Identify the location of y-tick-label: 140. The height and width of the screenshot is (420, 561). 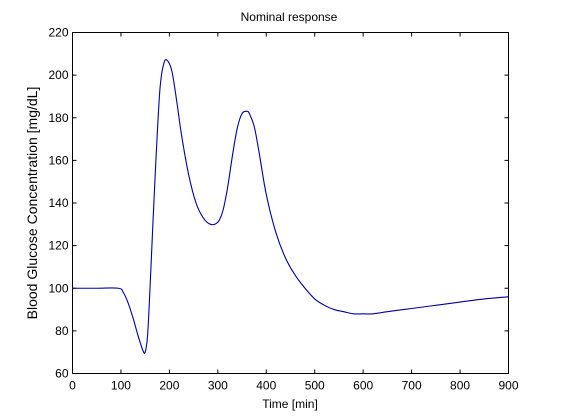
(58, 203).